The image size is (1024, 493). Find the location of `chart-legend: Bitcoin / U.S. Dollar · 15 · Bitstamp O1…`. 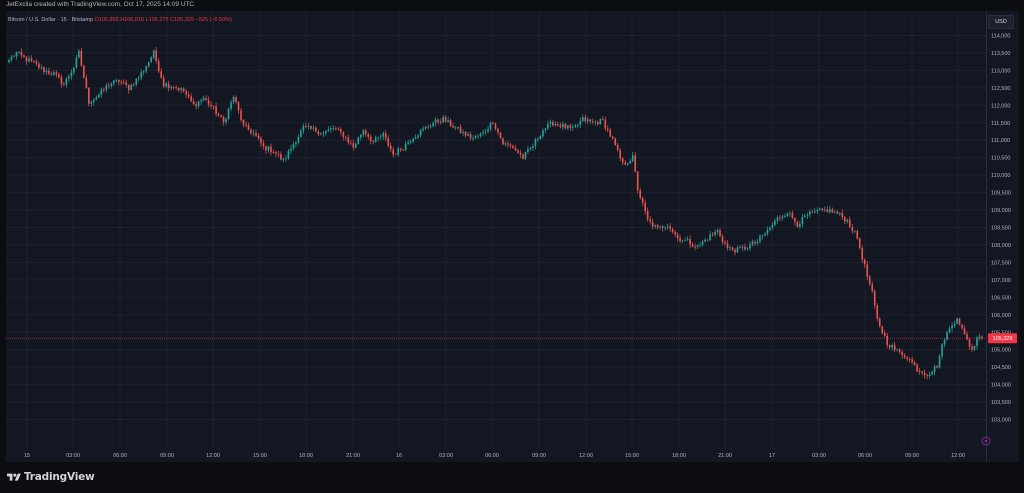

chart-legend: Bitcoin / U.S. Dollar · 15 · Bitstamp O1… is located at coordinates (120, 20).